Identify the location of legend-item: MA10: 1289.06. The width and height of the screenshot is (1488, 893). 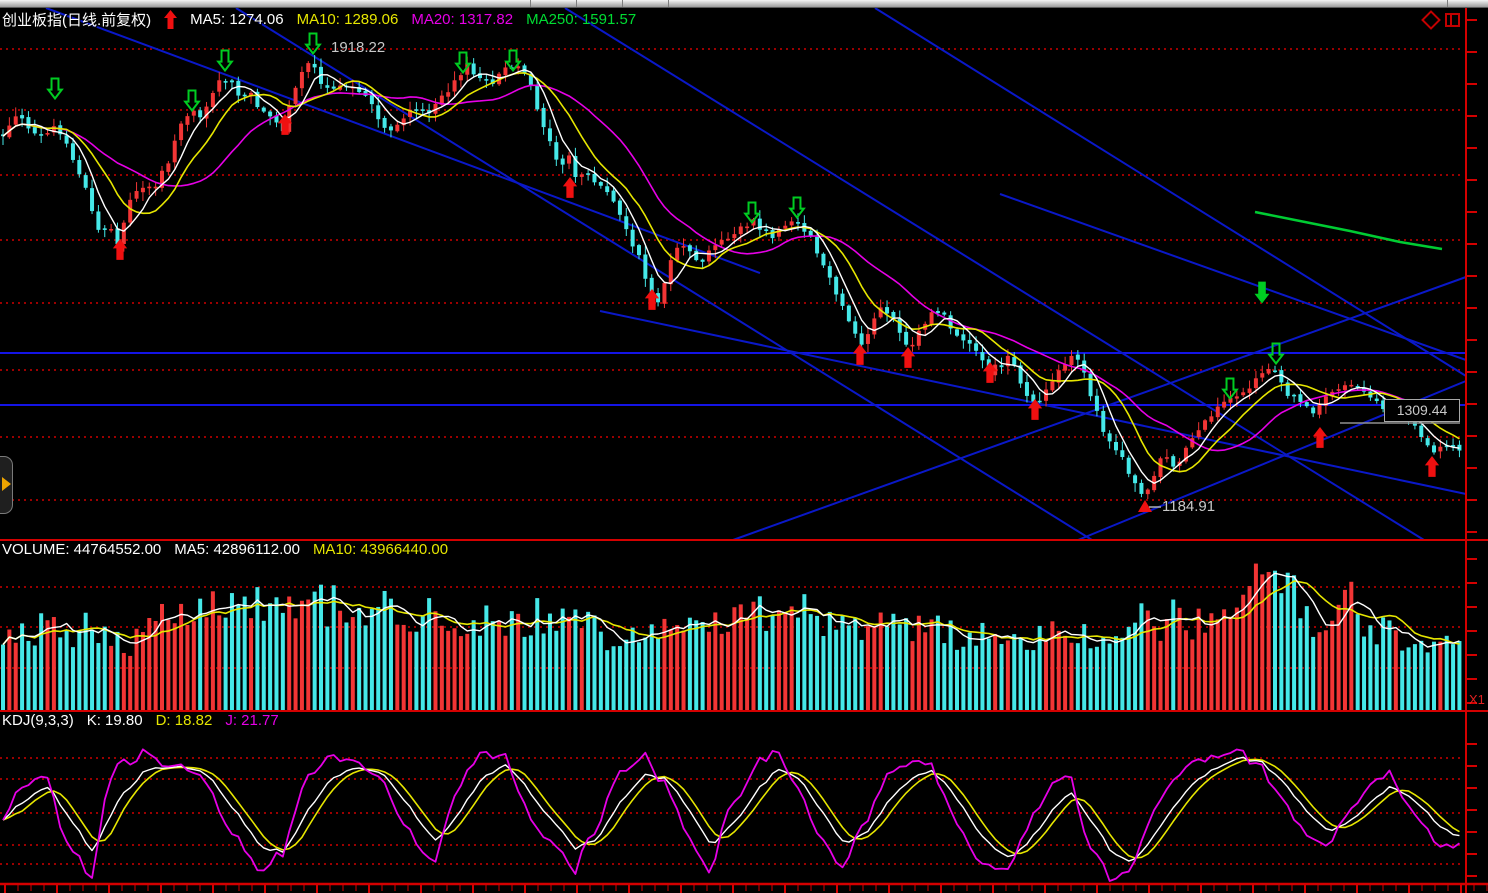
(347, 19).